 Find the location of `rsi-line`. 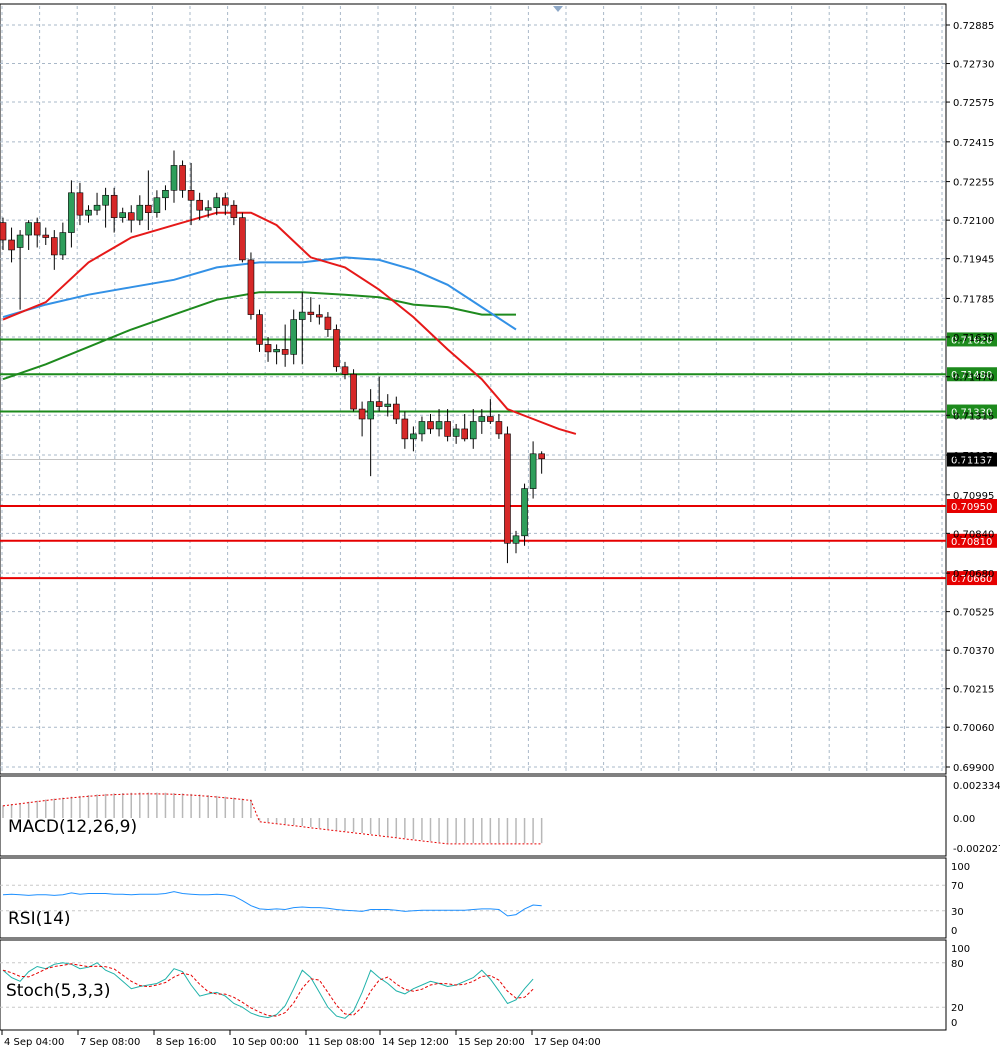

rsi-line is located at coordinates (272, 904).